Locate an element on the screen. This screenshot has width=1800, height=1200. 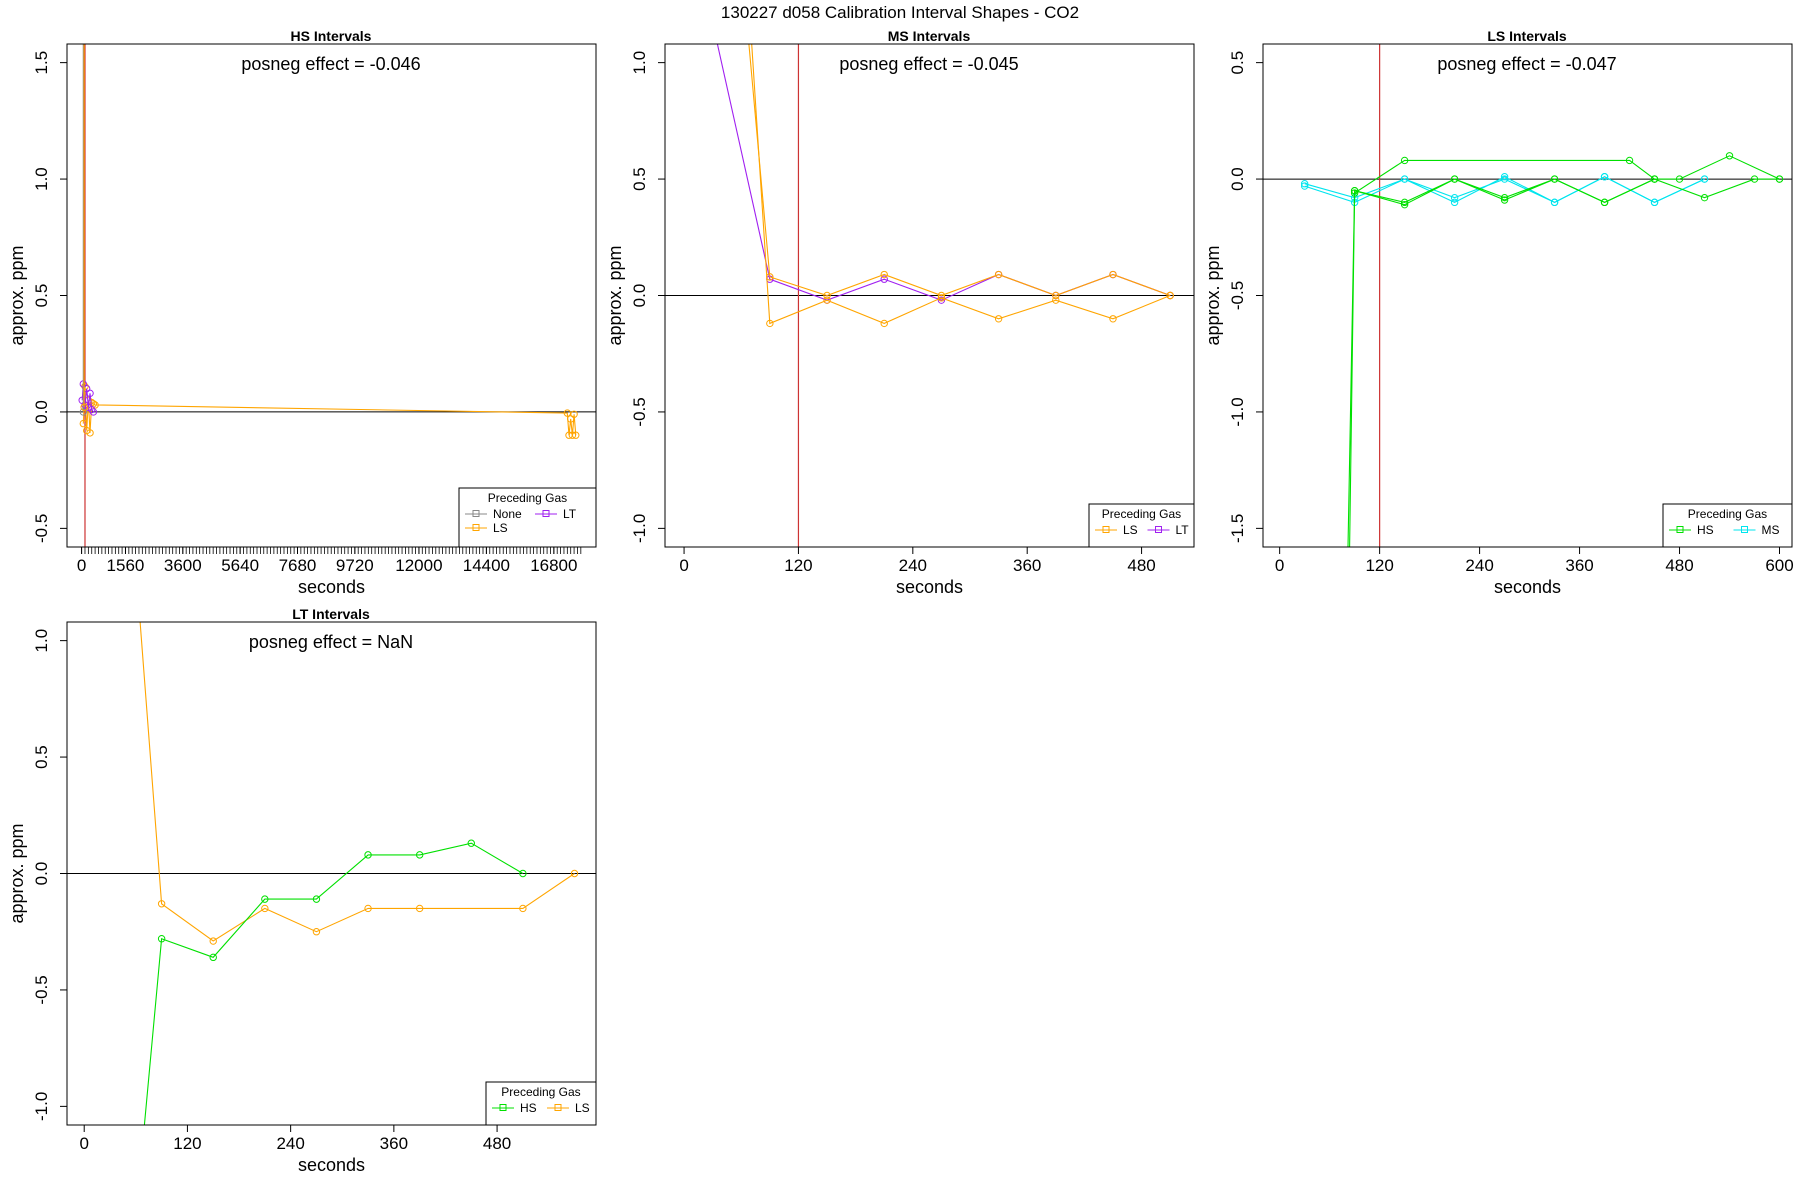
y-tick-label: 0.5 is located at coordinates (1237, 63).